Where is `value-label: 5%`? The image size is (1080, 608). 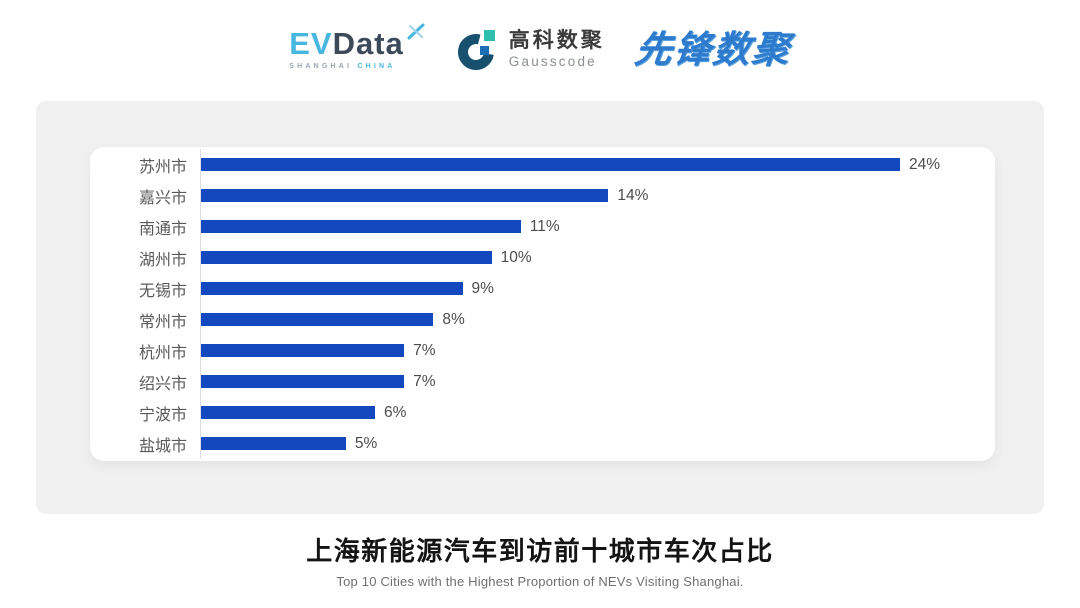
value-label: 5% is located at coordinates (366, 443).